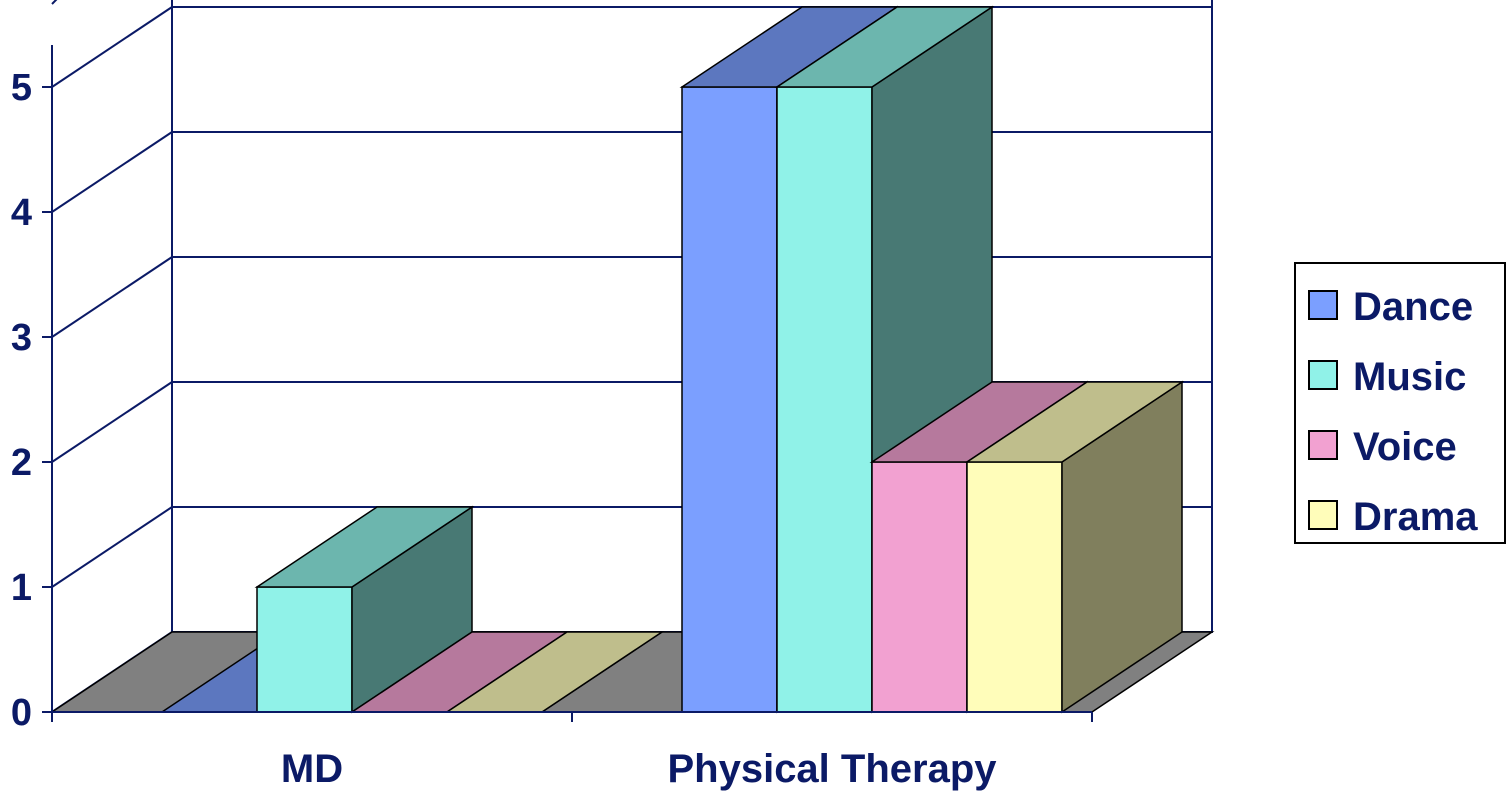  What do you see at coordinates (21, 713) in the screenshot?
I see `y-tick-label: 0` at bounding box center [21, 713].